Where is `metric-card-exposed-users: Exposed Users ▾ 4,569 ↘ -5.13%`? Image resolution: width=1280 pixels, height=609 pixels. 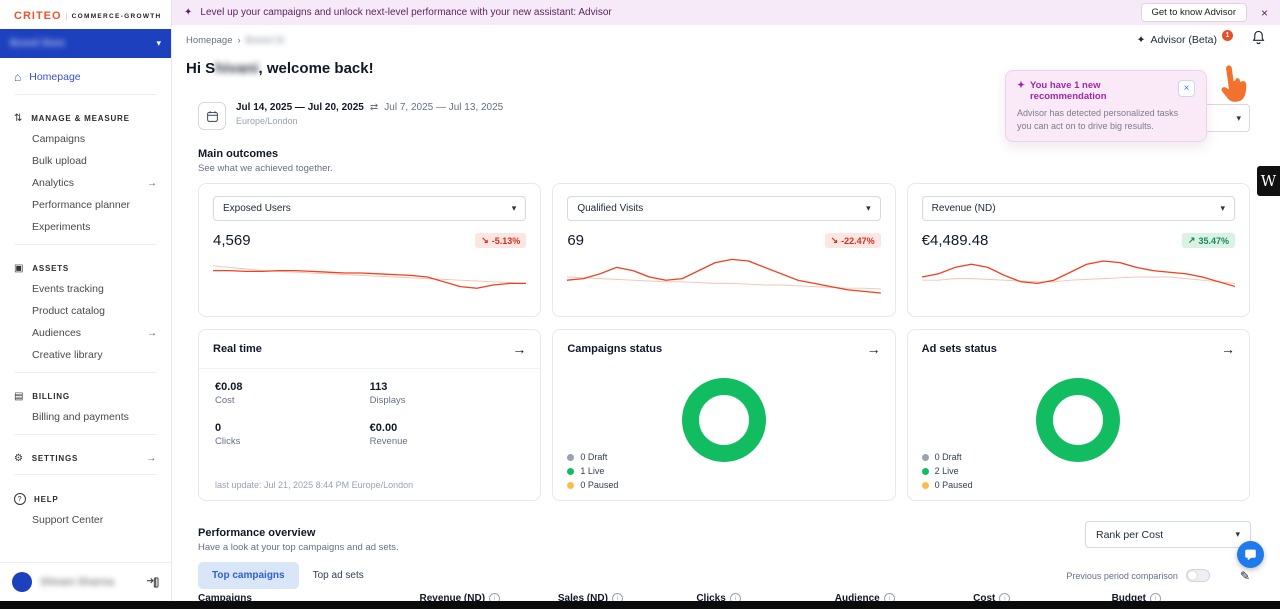
metric-card-exposed-users: Exposed Users ▾ 4,569 ↘ -5.13% is located at coordinates (370, 250).